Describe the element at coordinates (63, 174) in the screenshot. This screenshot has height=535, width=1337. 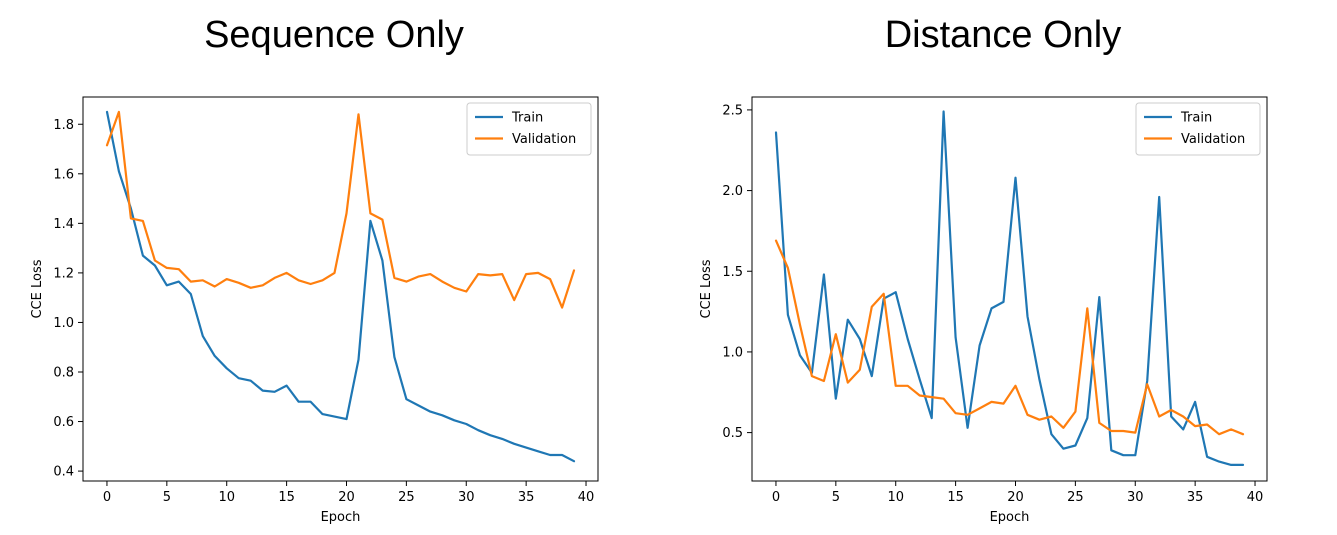
I see `y-tick-label: 1.6` at that location.